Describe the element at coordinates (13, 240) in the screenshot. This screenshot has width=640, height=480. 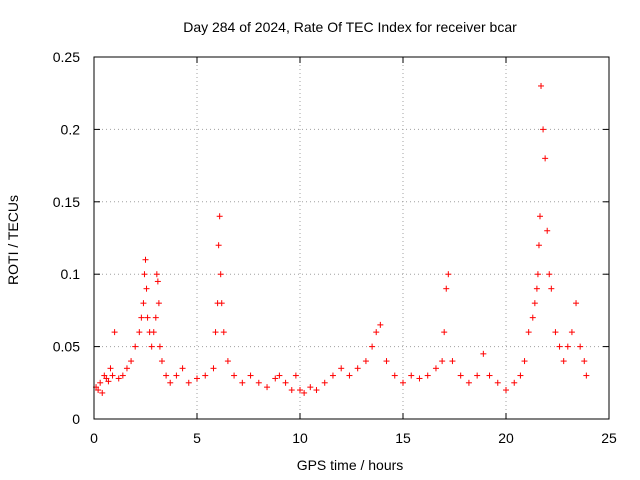
I see `y-axis-label: ROTI / TECUs` at that location.